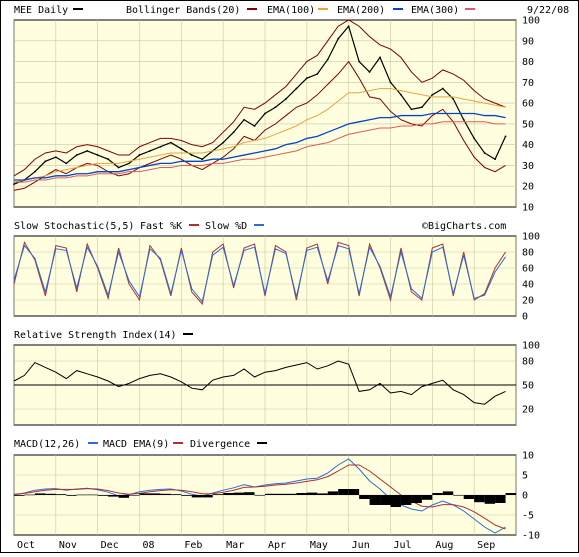 The width and height of the screenshot is (579, 557). Describe the element at coordinates (194, 225) in the screenshot. I see `stochastic-k-swatch` at that location.